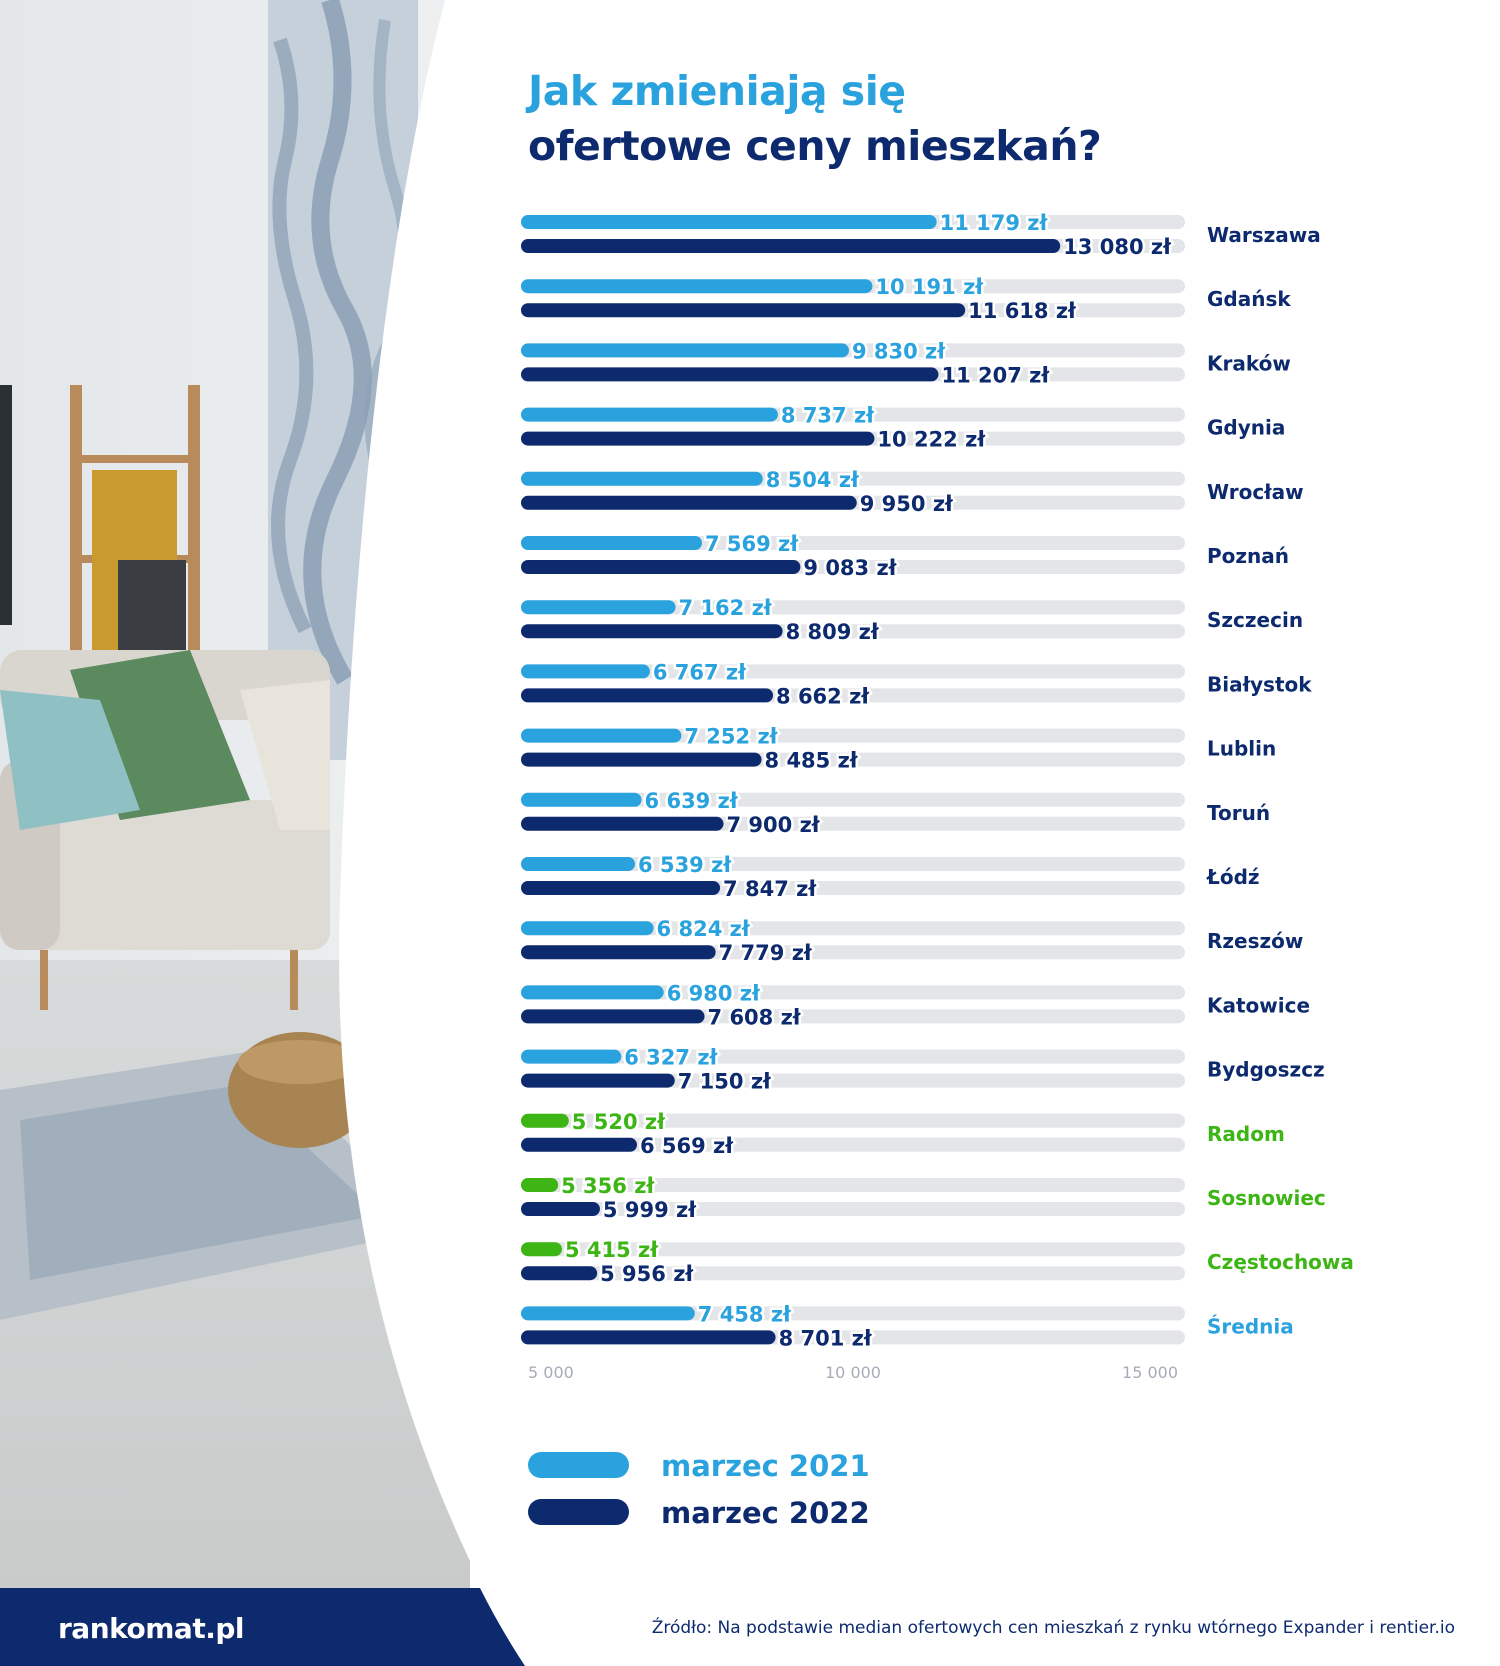 Image resolution: width=1500 pixels, height=1666 pixels. I want to click on value-label-2022: 9 950 zł, so click(907, 504).